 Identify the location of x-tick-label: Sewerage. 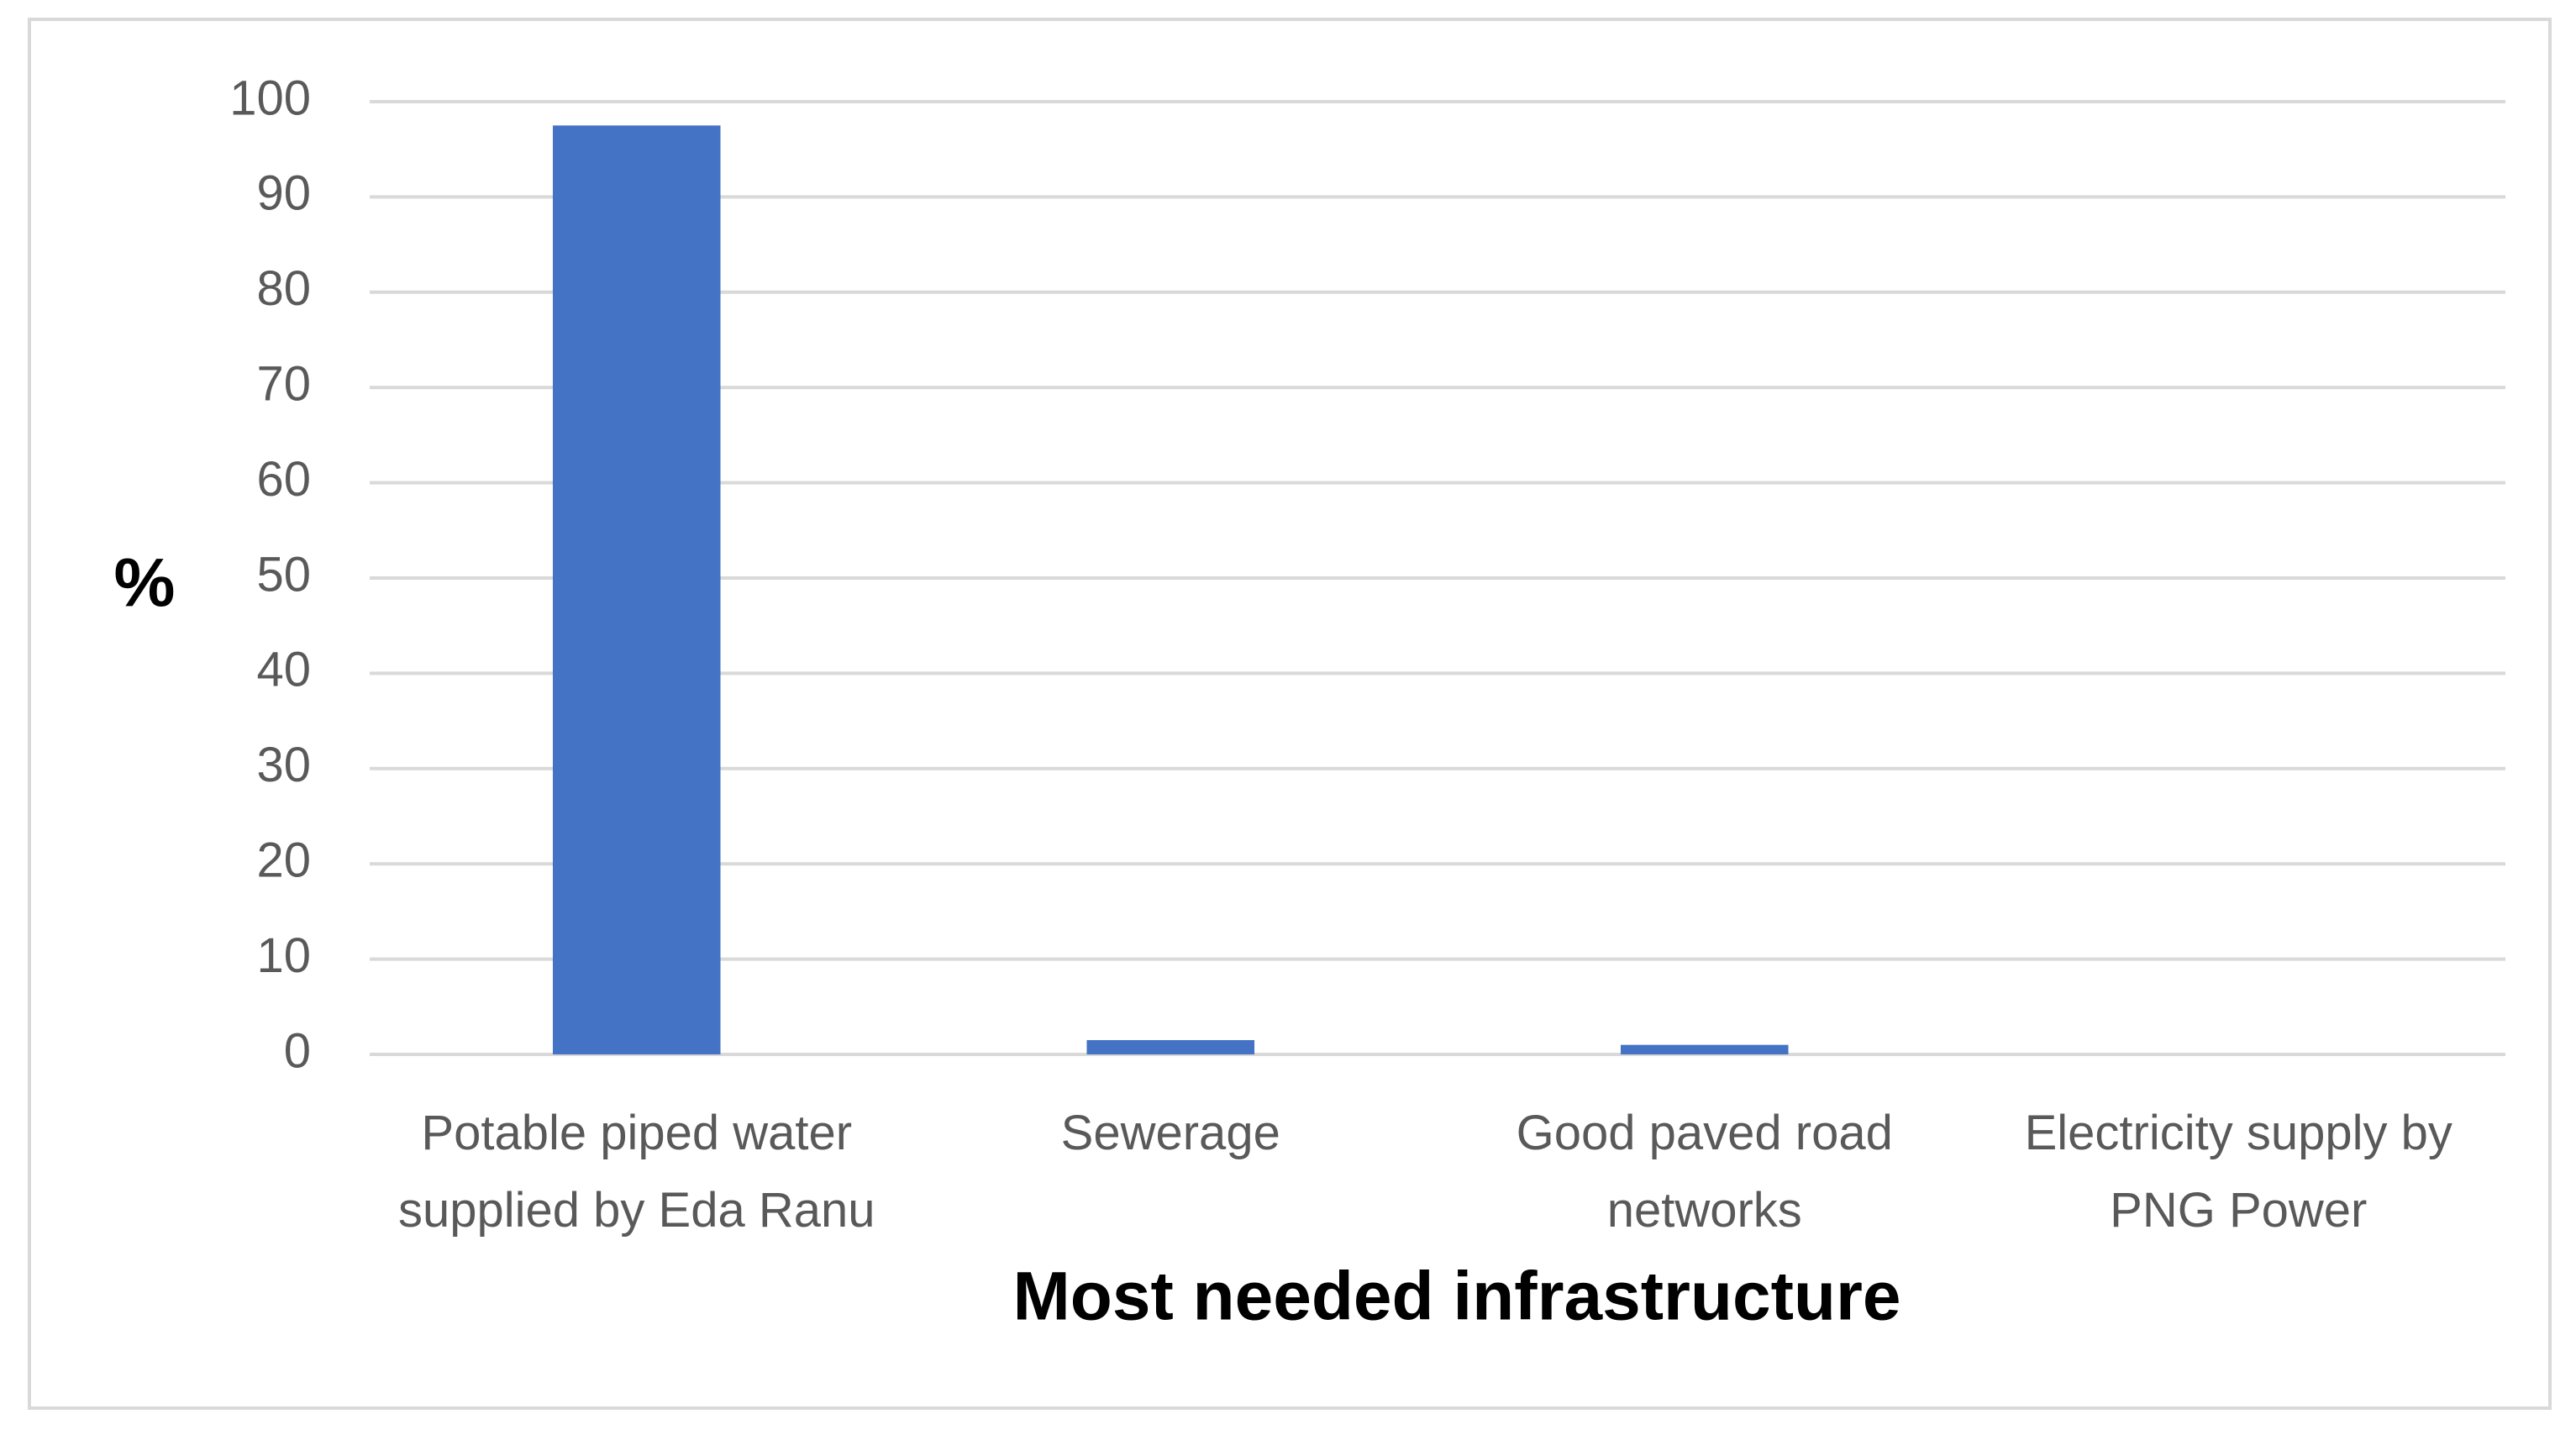
(1170, 1133).